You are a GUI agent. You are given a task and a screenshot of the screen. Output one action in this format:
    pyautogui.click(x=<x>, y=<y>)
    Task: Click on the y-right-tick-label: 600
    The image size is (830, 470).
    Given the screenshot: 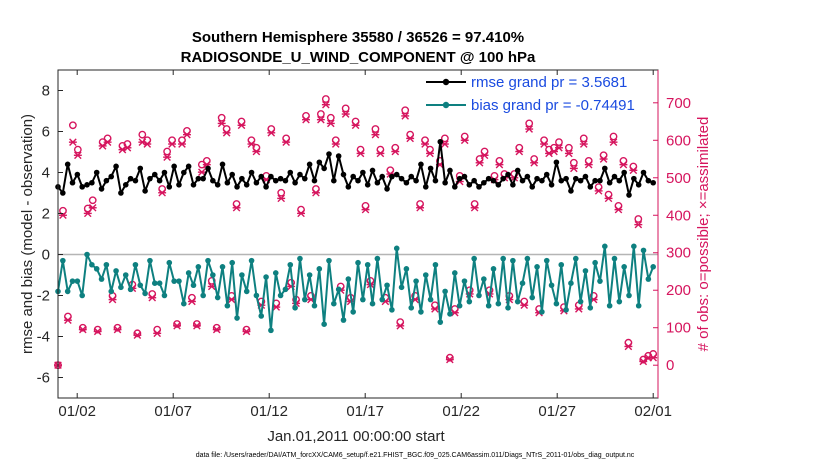 What is the action you would take?
    pyautogui.click(x=678, y=140)
    